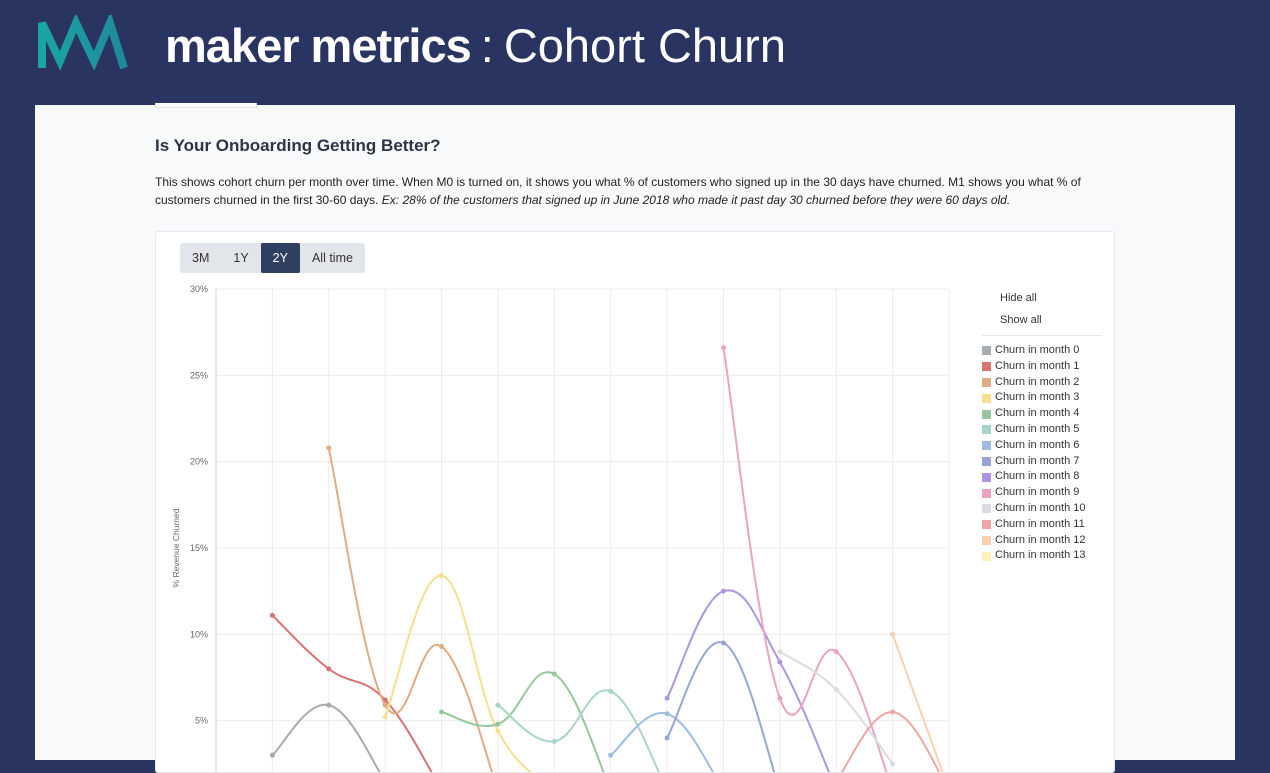  Describe the element at coordinates (199, 548) in the screenshot. I see `y-tick-label: 15%` at that location.